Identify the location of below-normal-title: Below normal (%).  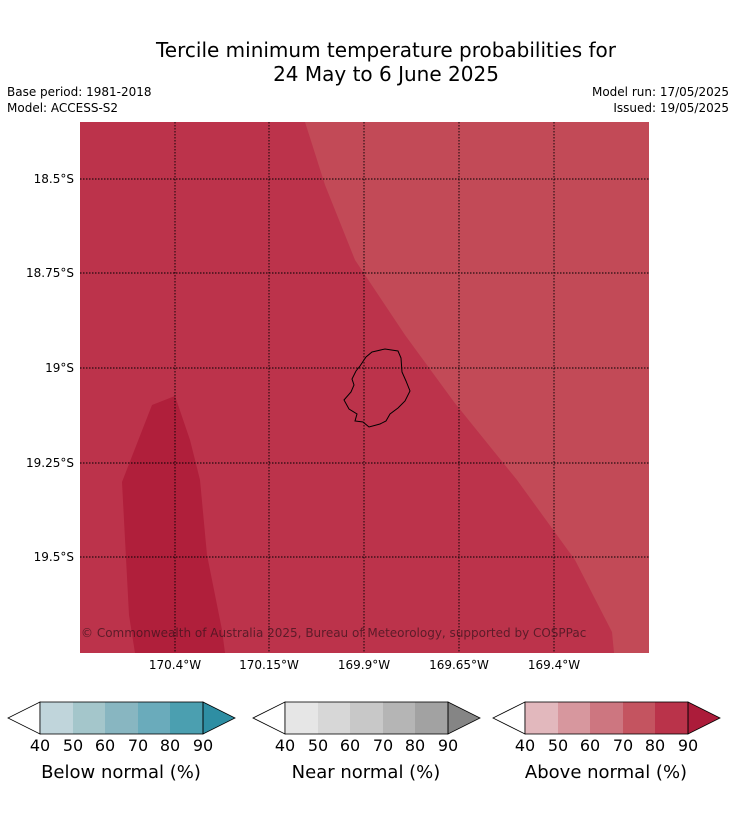
(121, 772).